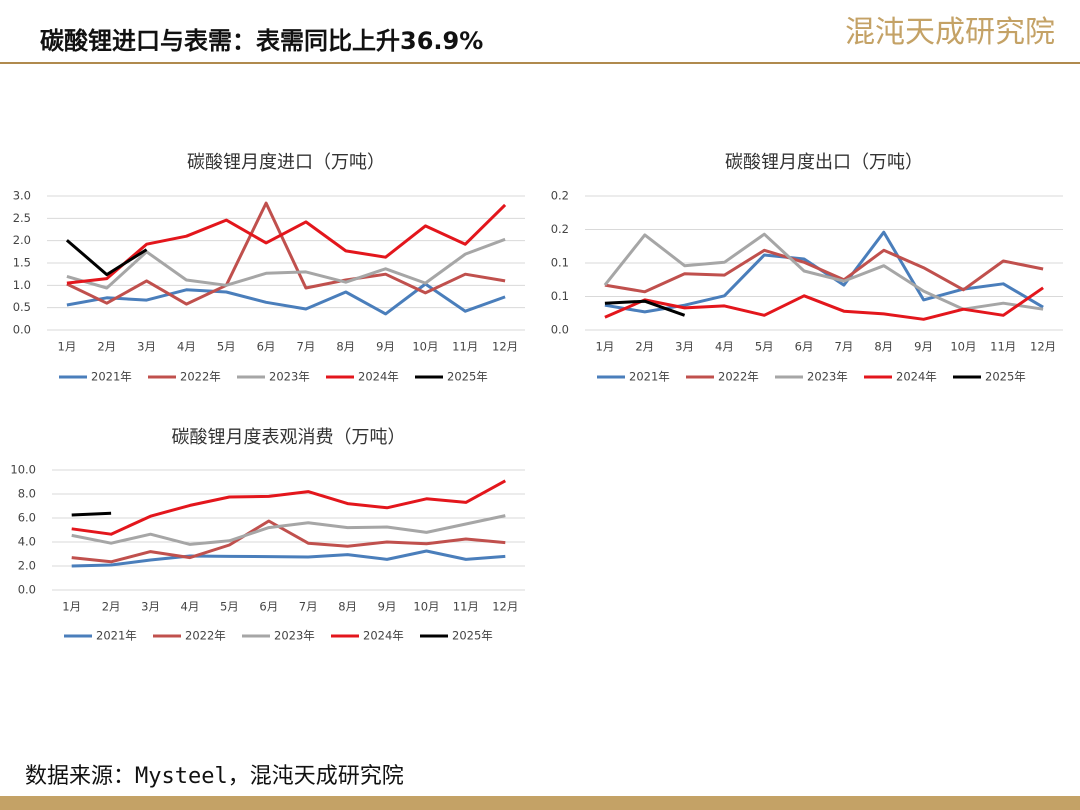  Describe the element at coordinates (950, 32) in the screenshot. I see `logo: 混沌天成研究院` at that location.